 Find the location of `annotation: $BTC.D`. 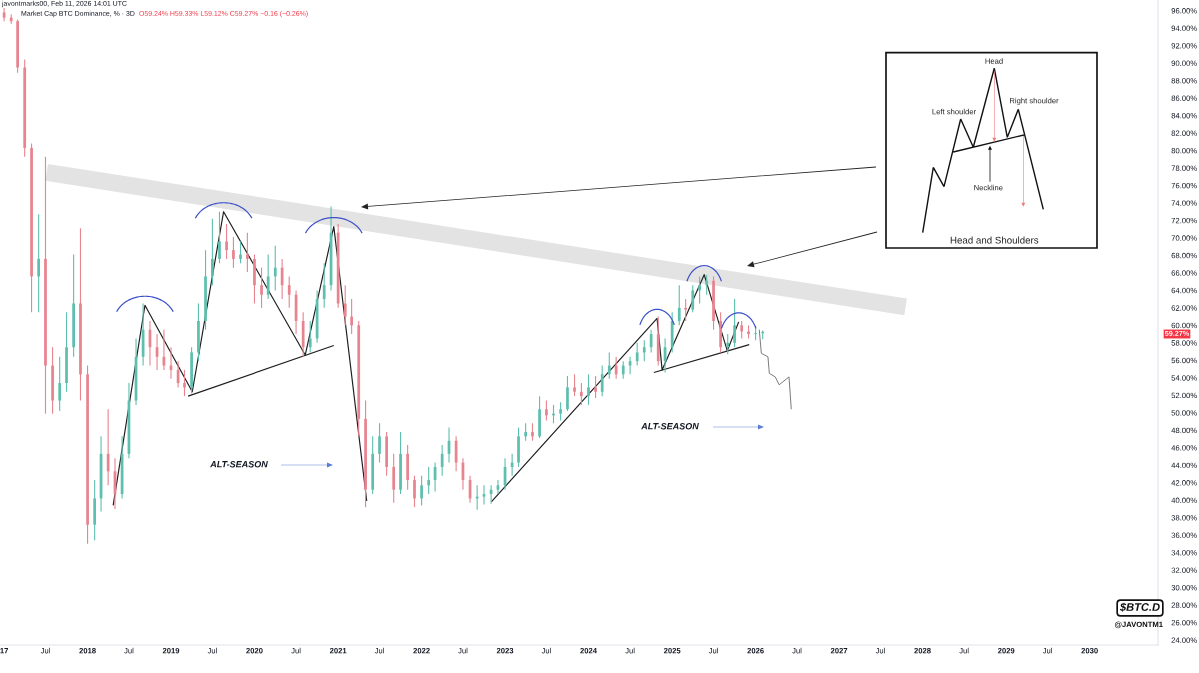

annotation: $BTC.D is located at coordinates (1139, 607).